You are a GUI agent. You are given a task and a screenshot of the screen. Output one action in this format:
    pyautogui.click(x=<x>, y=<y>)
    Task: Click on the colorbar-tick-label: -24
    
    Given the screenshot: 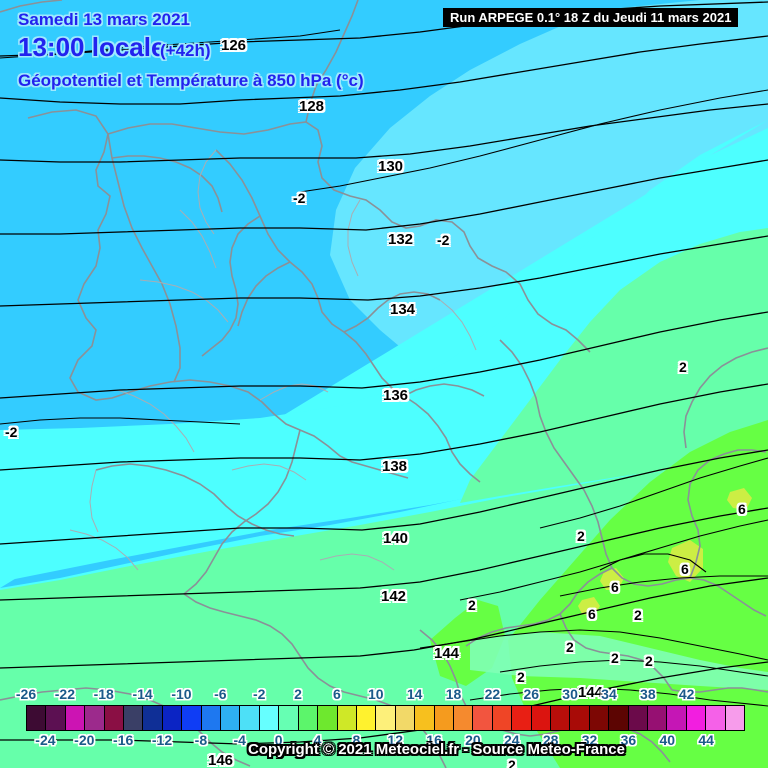 What is the action you would take?
    pyautogui.click(x=45, y=740)
    